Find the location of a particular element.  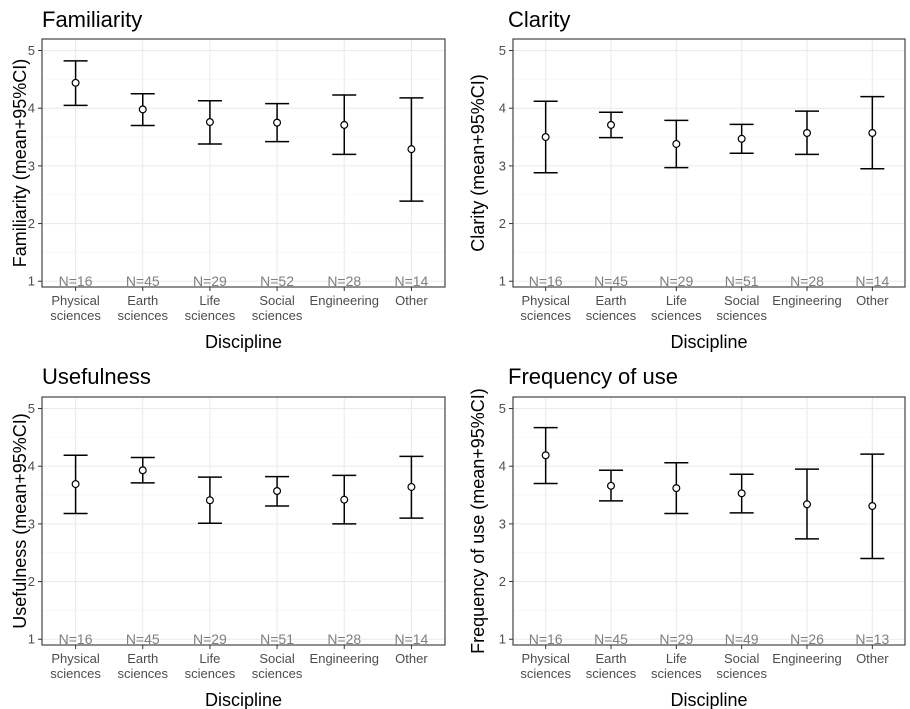

panel-title: Familiarity is located at coordinates (92, 19).